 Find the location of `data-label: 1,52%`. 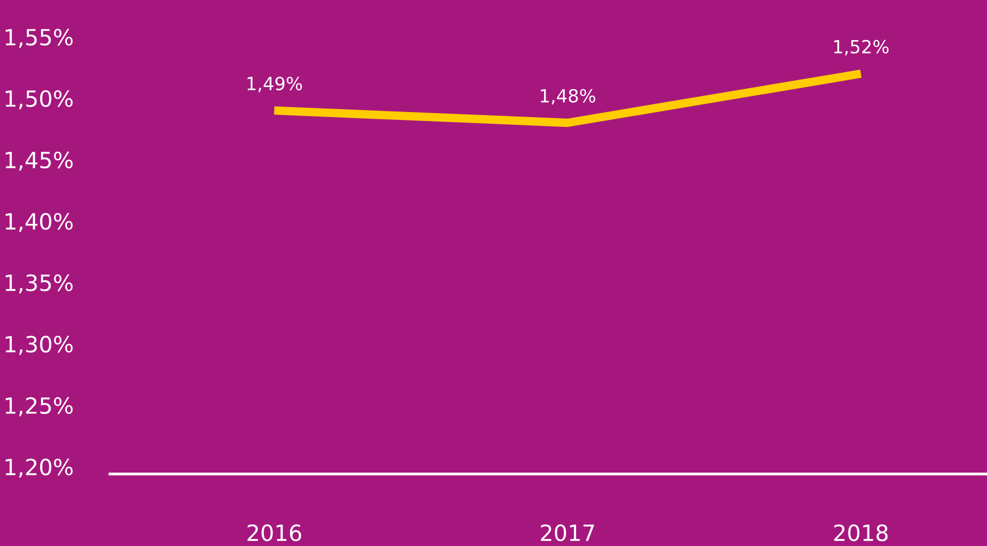

data-label: 1,52% is located at coordinates (861, 48).